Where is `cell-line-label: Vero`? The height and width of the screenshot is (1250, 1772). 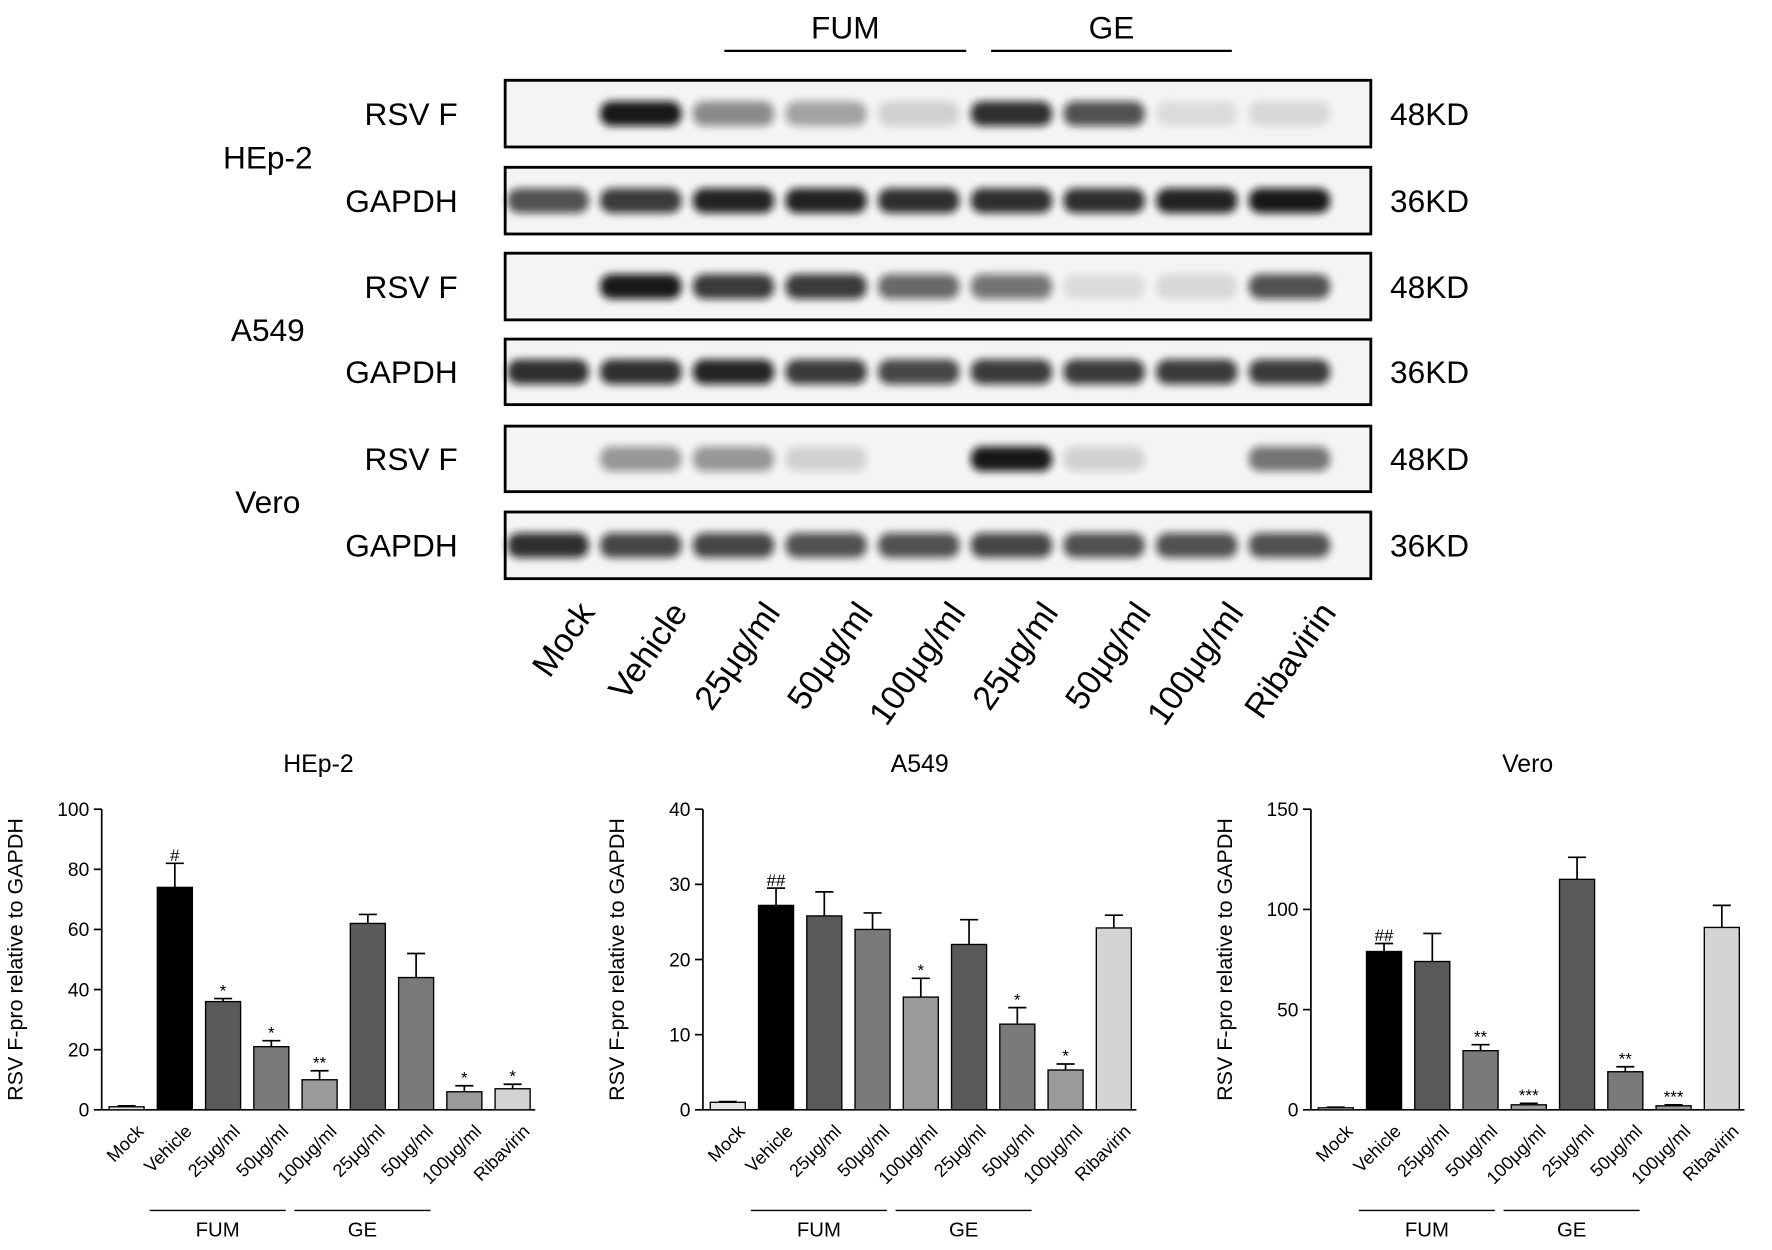 cell-line-label: Vero is located at coordinates (267, 502).